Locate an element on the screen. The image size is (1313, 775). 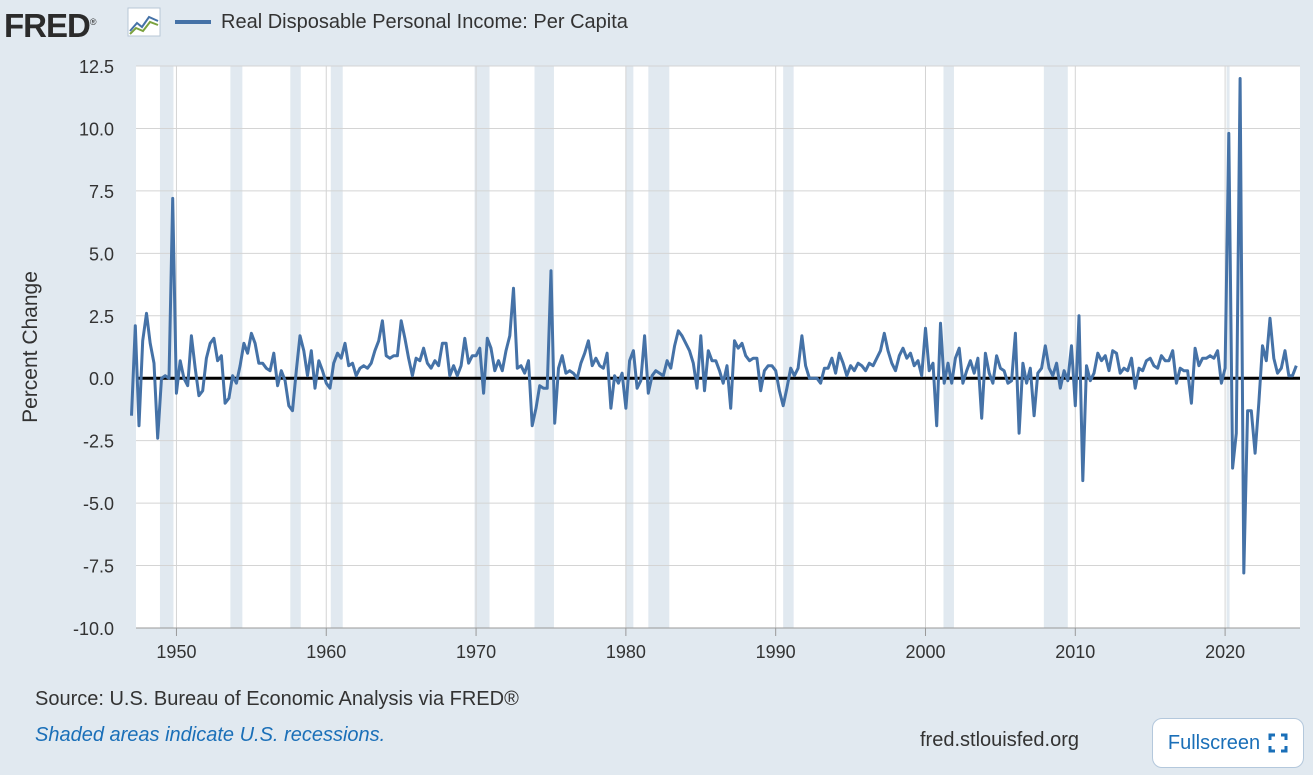
y-tick-label: -7.5 is located at coordinates (98, 567).